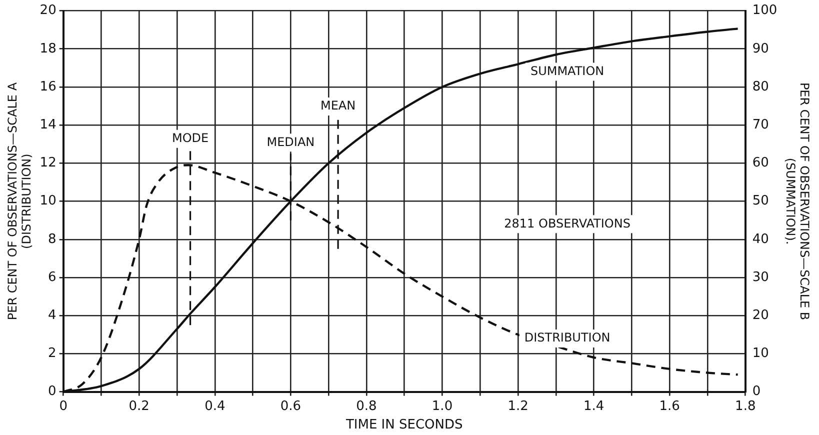 This screenshot has height=435, width=819. I want to click on ref-line-label: MEAN, so click(338, 105).